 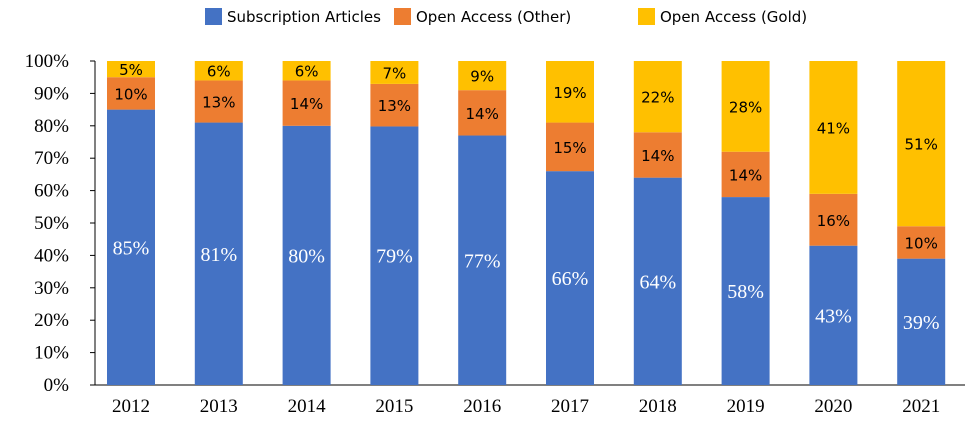 I want to click on legend-label: Open Access (Other), so click(x=493, y=17).